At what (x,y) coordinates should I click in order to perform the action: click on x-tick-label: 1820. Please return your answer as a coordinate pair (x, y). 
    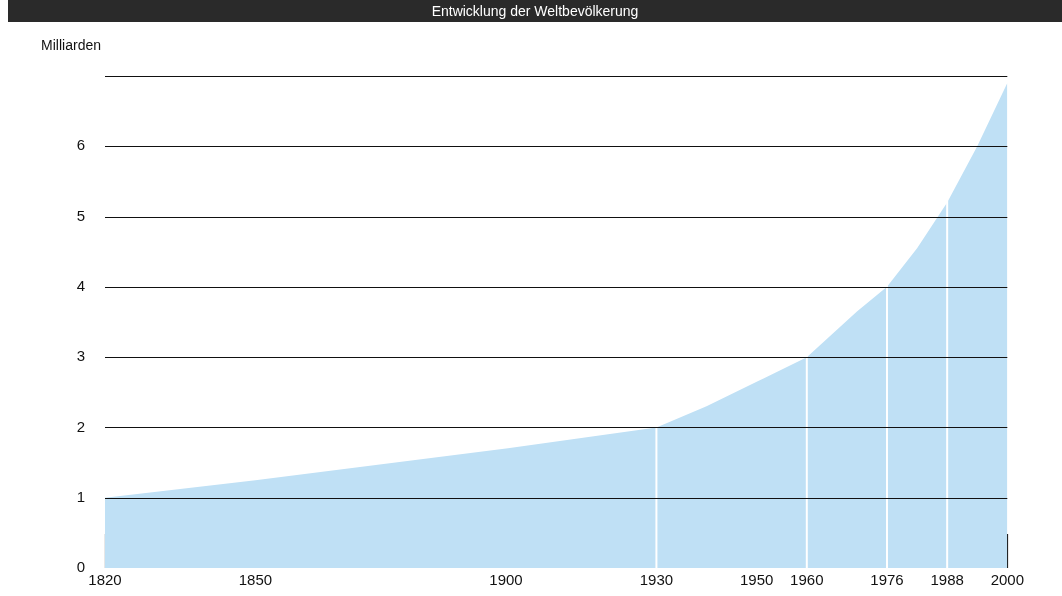
    Looking at the image, I should click on (105, 580).